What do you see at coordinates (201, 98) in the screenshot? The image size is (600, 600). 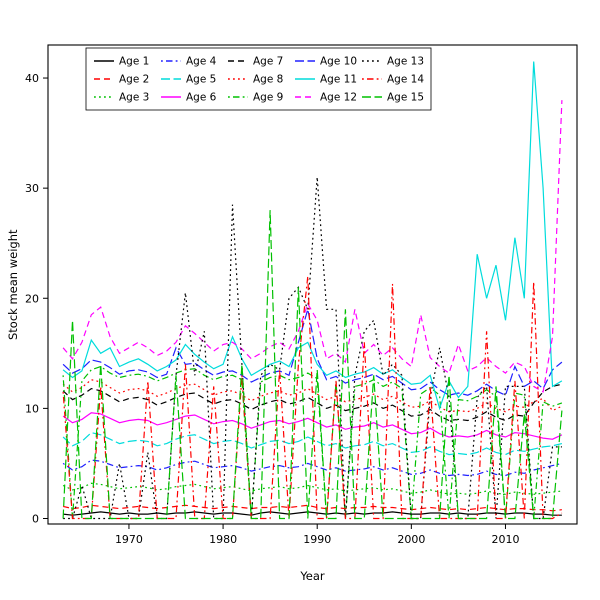 I see `legend-label: Age 6` at bounding box center [201, 98].